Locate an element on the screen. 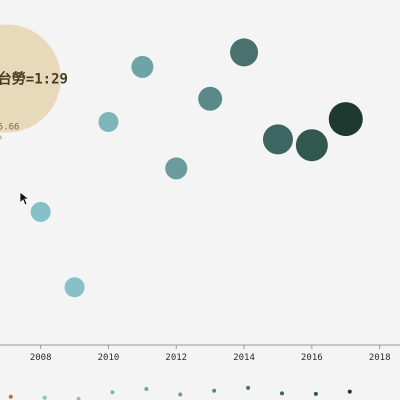 This screenshot has width=400, height=400. x-tick-label: 2018 is located at coordinates (380, 358).